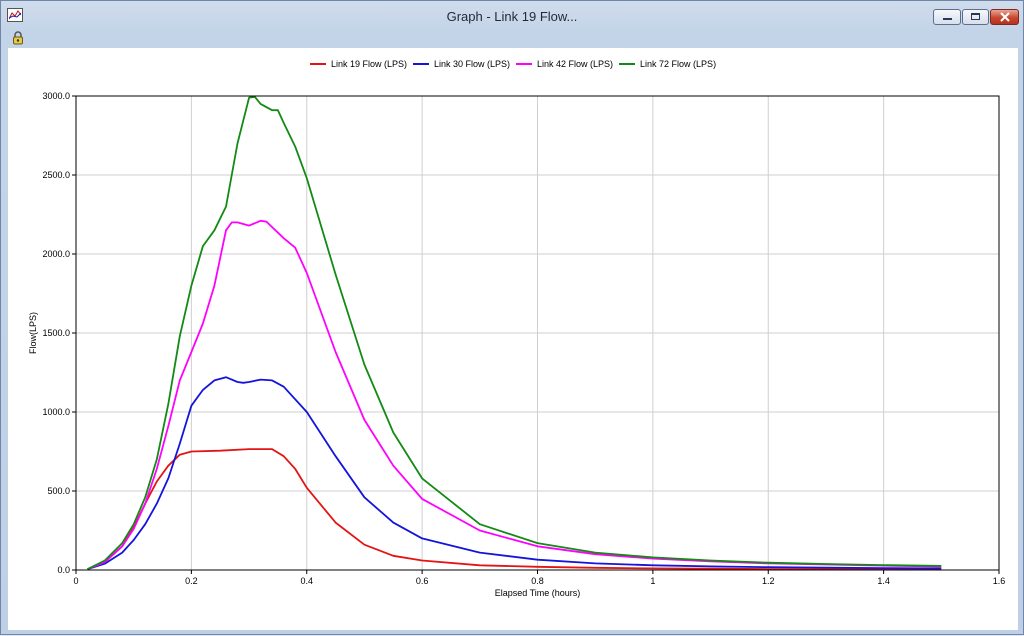 Image resolution: width=1024 pixels, height=636 pixels. I want to click on minimize-button, so click(947, 17).